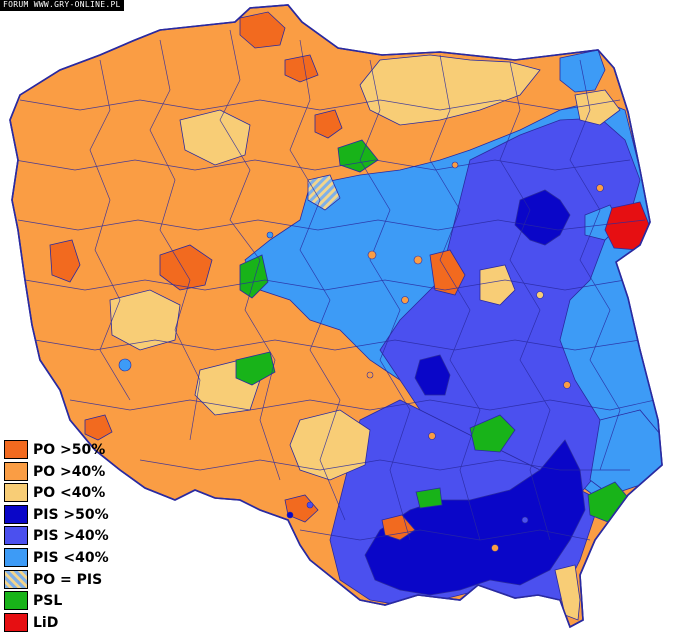  I want to click on legend-item-psl: PSL, so click(79, 601).